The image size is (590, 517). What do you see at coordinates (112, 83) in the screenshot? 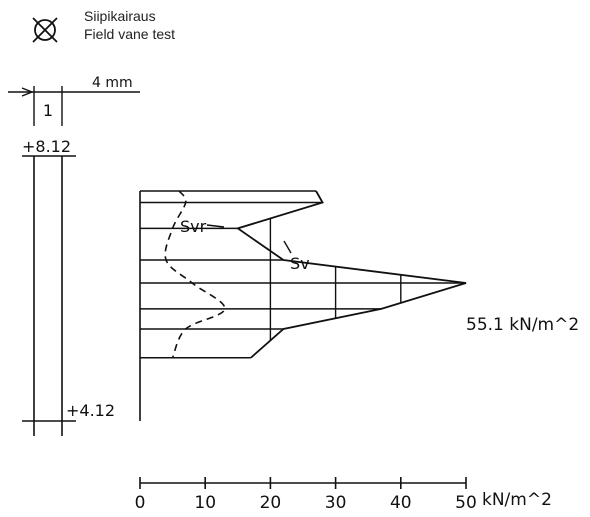
I see `column-width-label: 4 mm` at bounding box center [112, 83].